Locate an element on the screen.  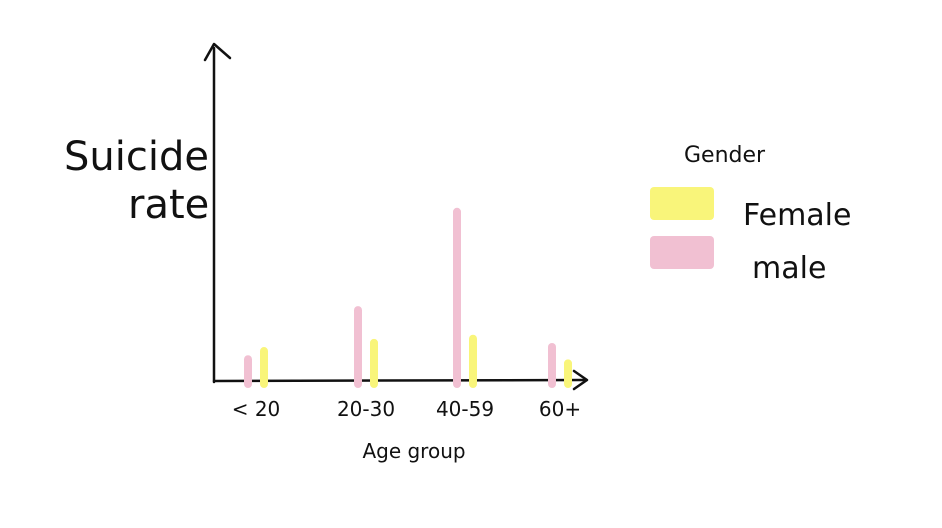
legend-label-female: Female is located at coordinates (797, 215).